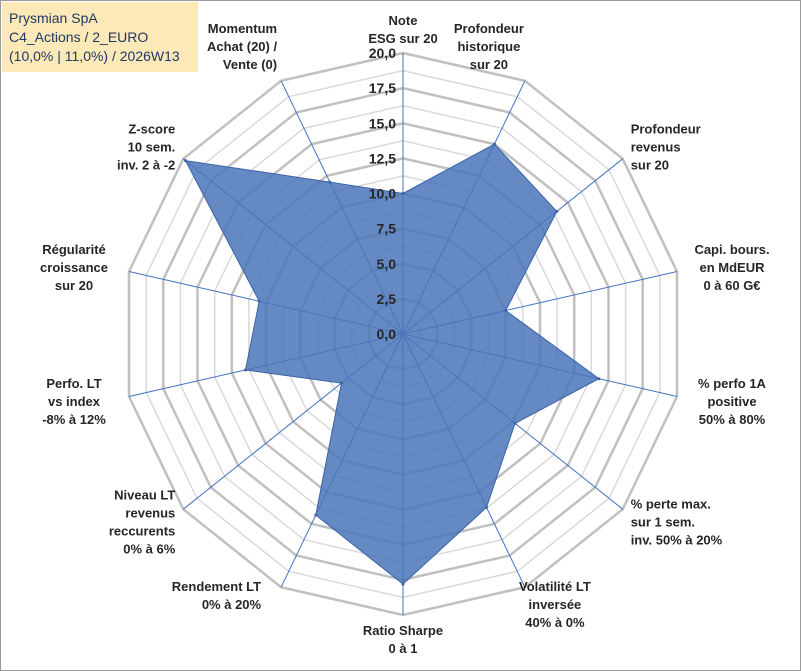  I want to click on axis-label: % perfo 1A positive 50% à 80%, so click(732, 401).